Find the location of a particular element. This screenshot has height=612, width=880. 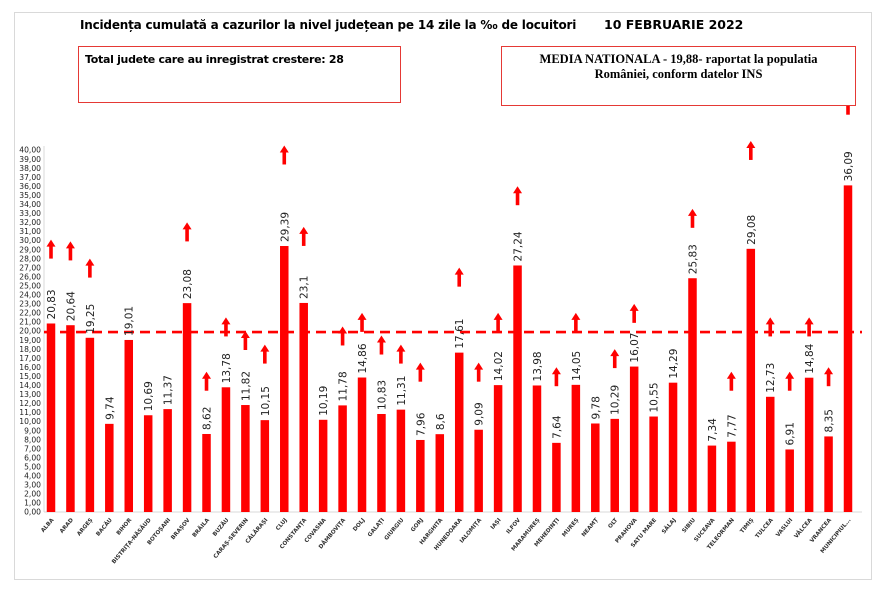

value-label: 6,91 is located at coordinates (791, 433).